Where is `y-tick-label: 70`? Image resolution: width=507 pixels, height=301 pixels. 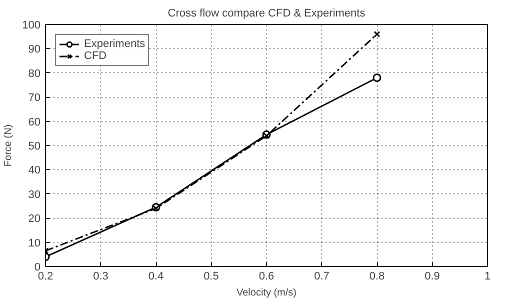 y-tick-label: 70 is located at coordinates (34, 98).